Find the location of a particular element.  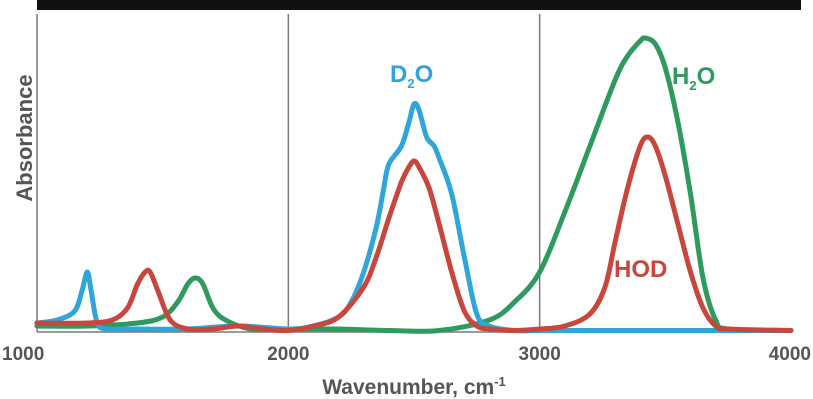

series-label-h2o-tail: O is located at coordinates (706, 76).